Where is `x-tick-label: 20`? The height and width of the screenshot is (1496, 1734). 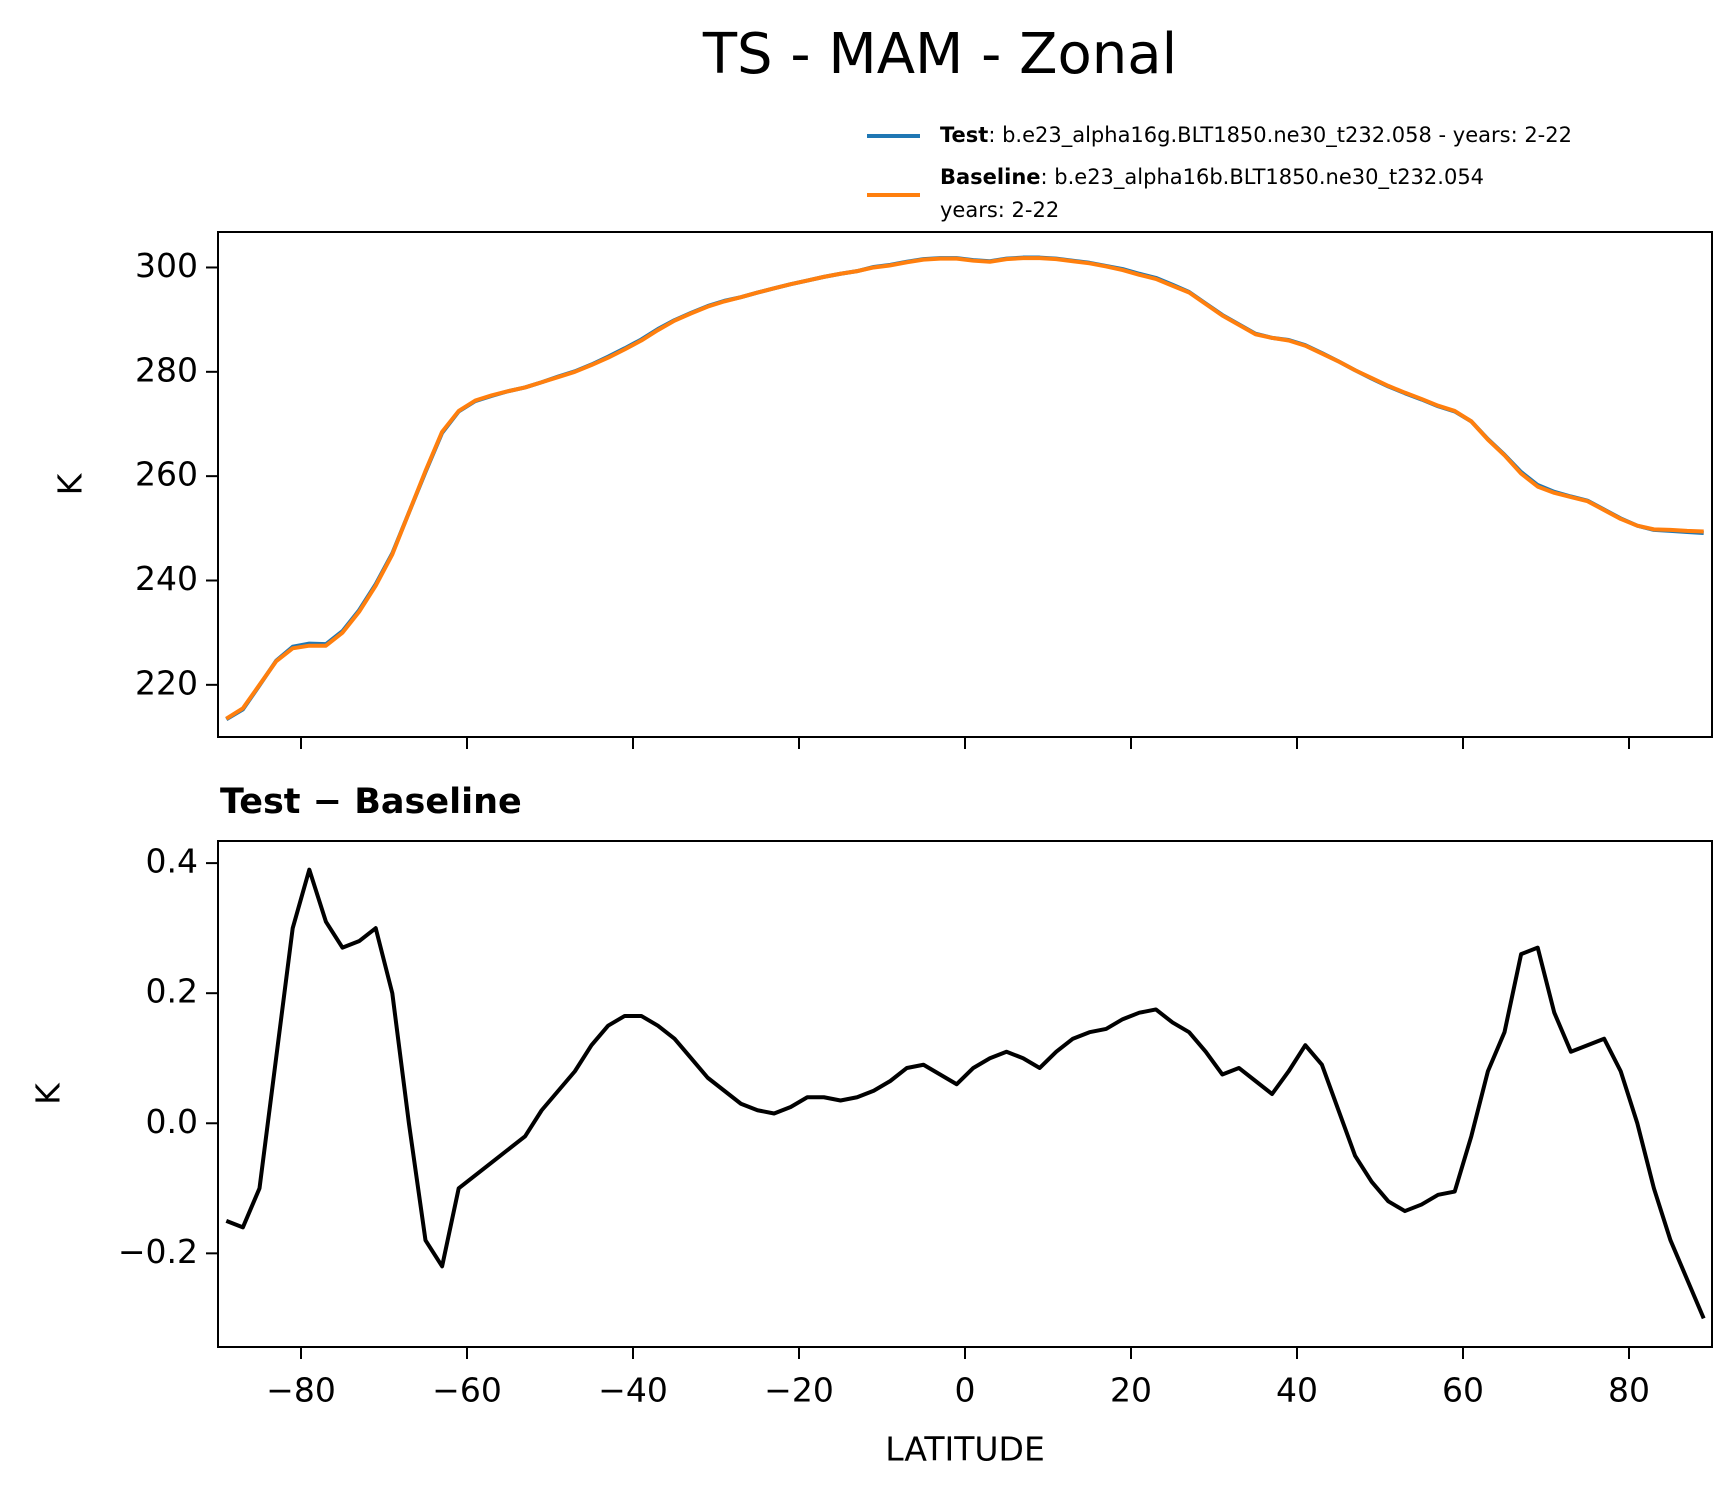
x-tick-label: 20 is located at coordinates (1131, 1390).